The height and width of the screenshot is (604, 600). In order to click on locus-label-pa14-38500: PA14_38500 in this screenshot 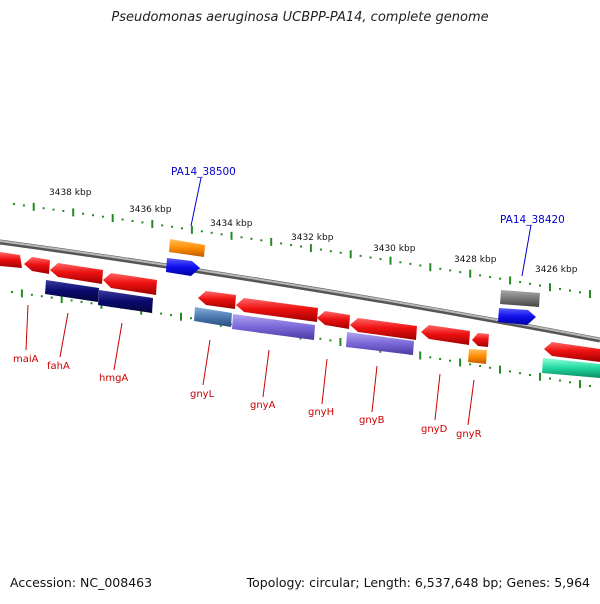, I will do `click(203, 172)`.